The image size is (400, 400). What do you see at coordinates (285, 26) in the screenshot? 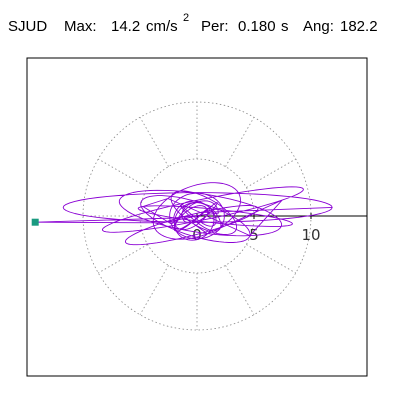
I see `period-unit: s` at bounding box center [285, 26].